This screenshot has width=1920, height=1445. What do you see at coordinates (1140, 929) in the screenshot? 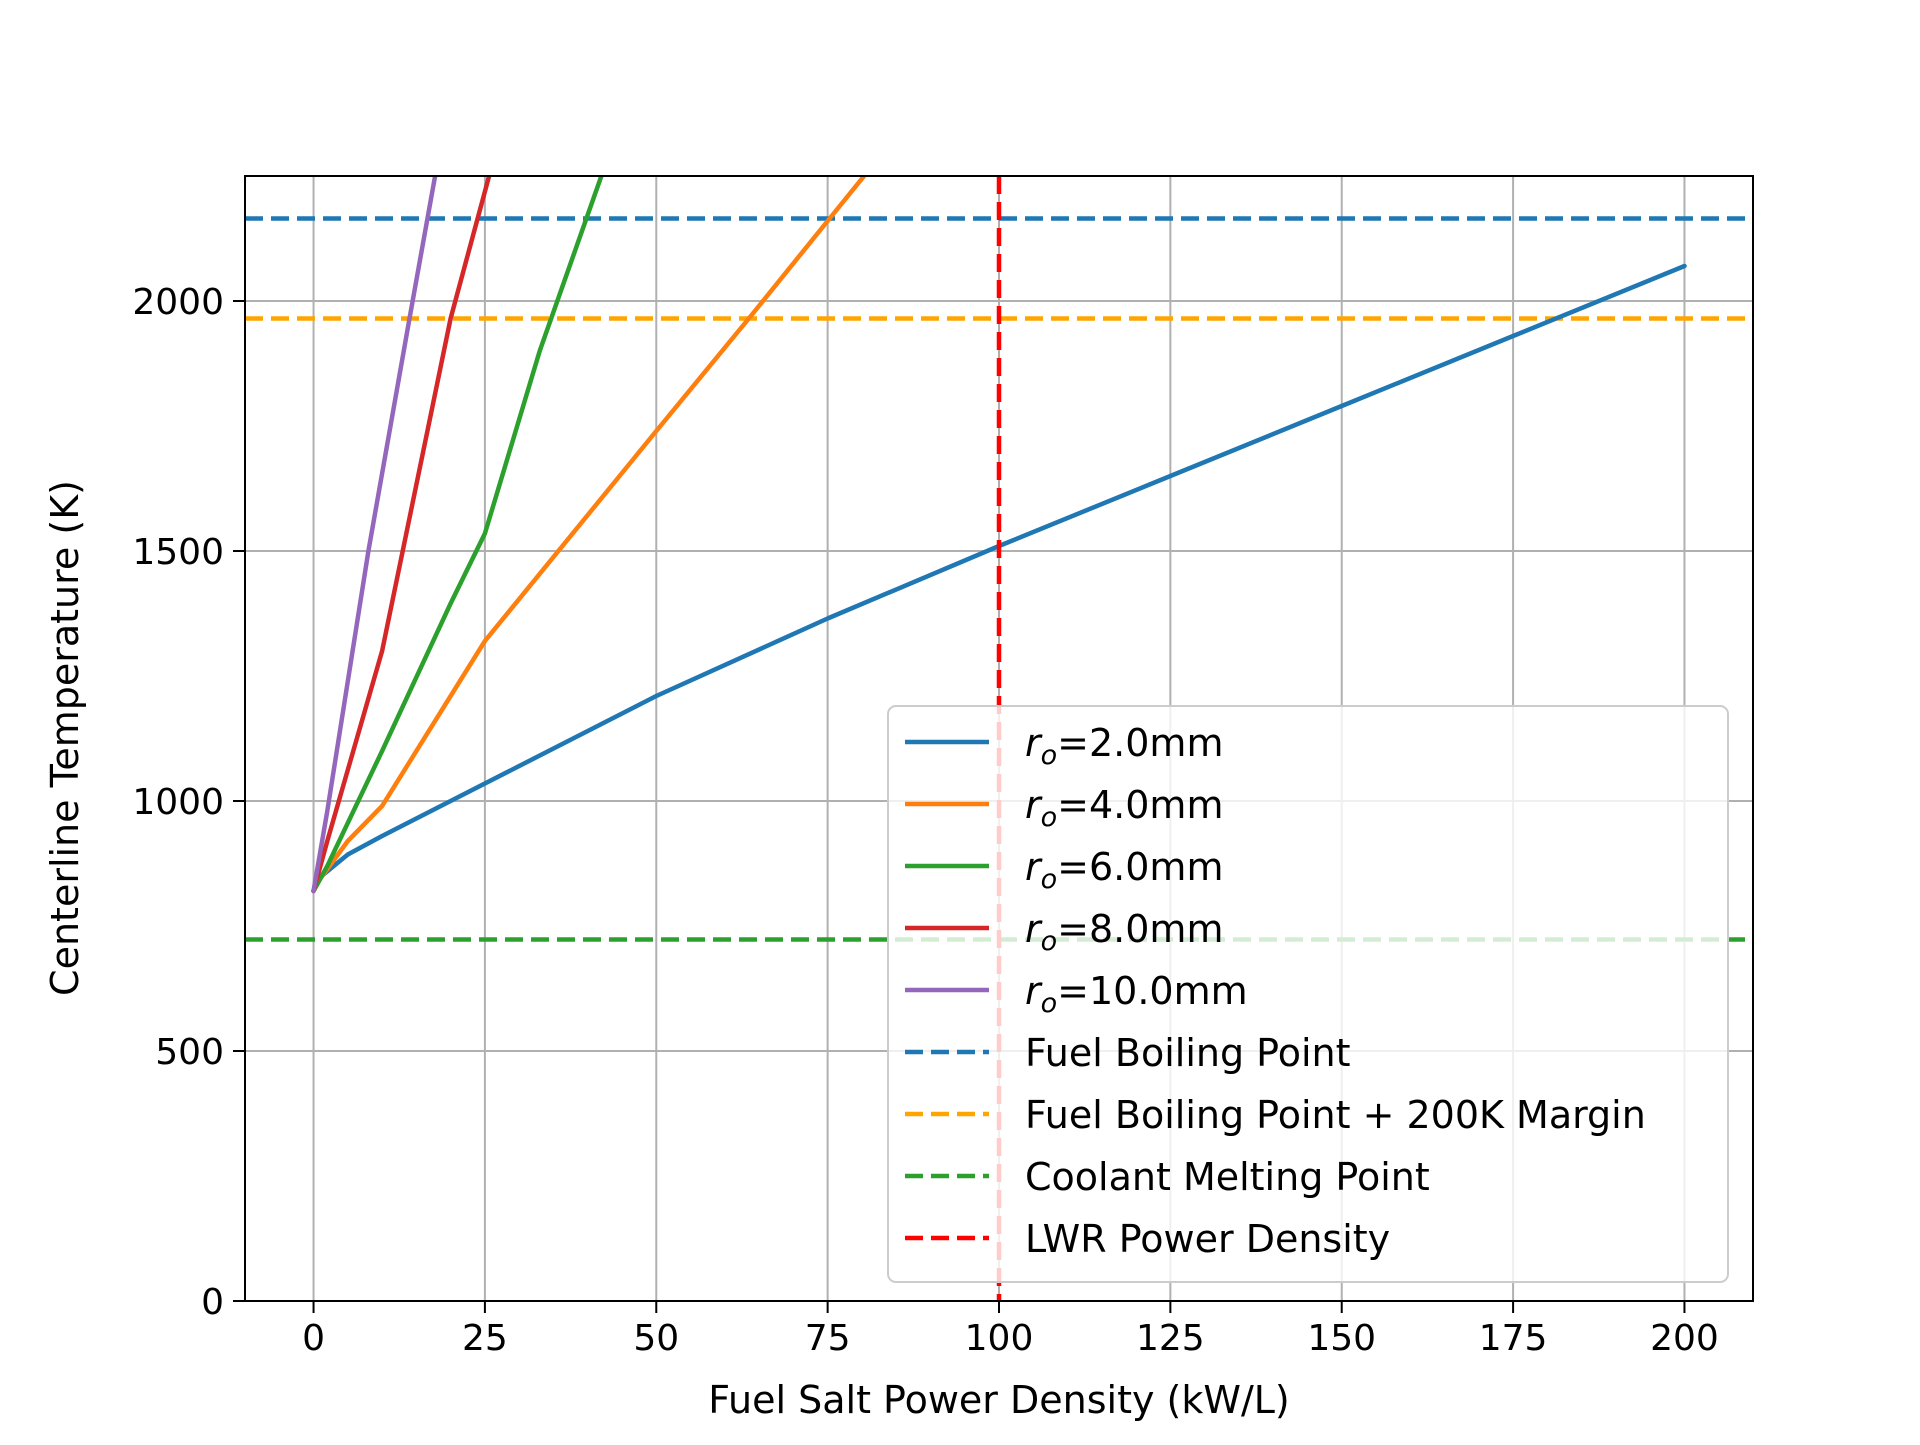
I see `legend-label-value: =8.0mm` at bounding box center [1140, 929].